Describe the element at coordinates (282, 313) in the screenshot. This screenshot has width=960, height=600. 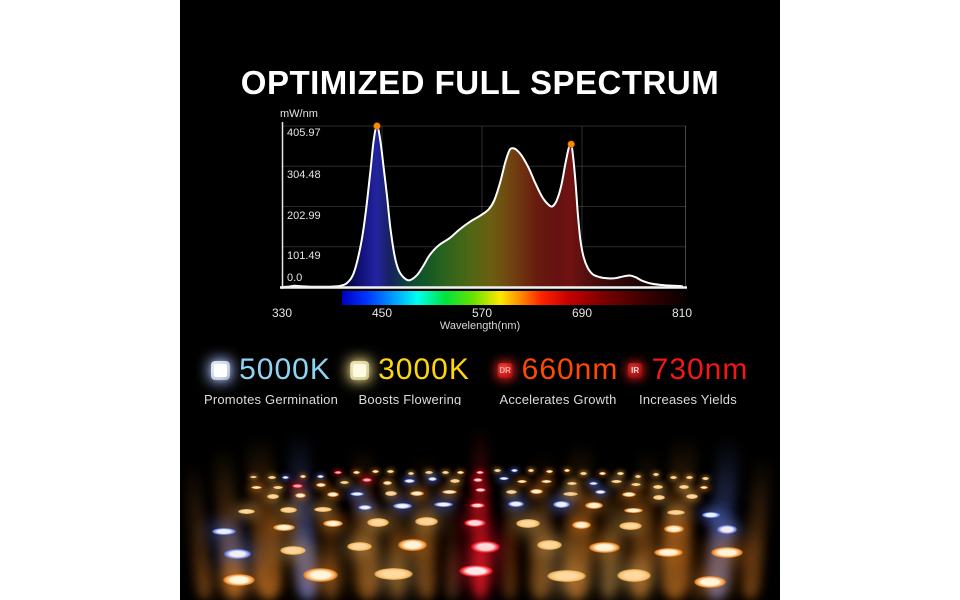
I see `x-tick-label: 330` at that location.